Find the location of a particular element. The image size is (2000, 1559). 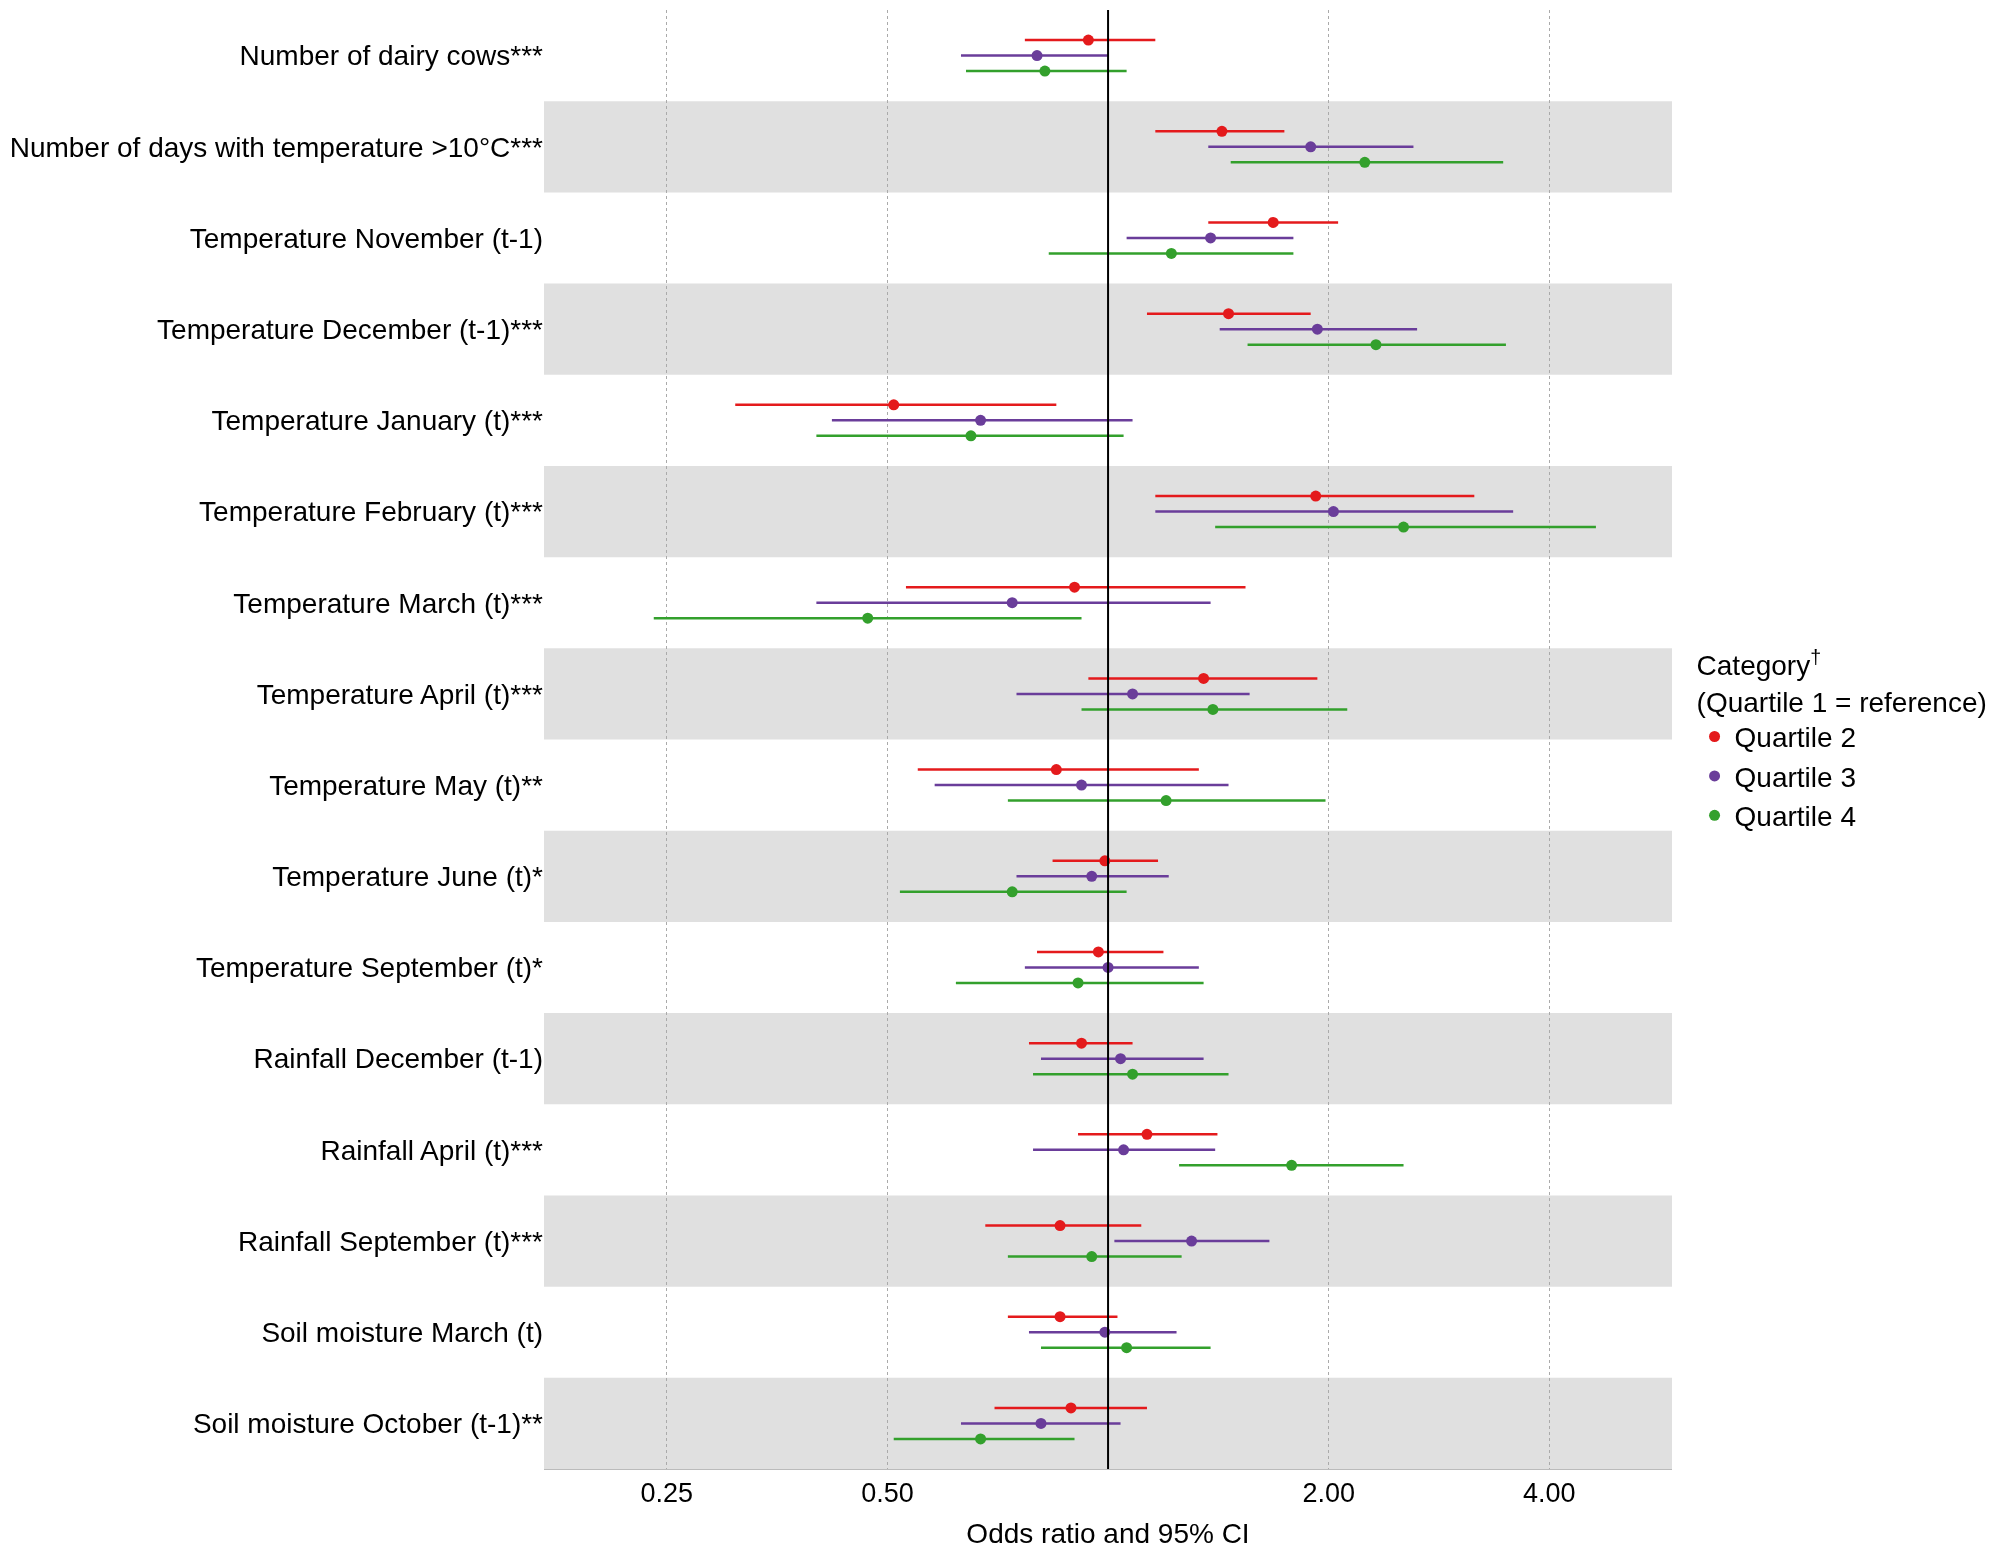

y-tick-label: Rainfall December (t-1) is located at coordinates (398, 1059).